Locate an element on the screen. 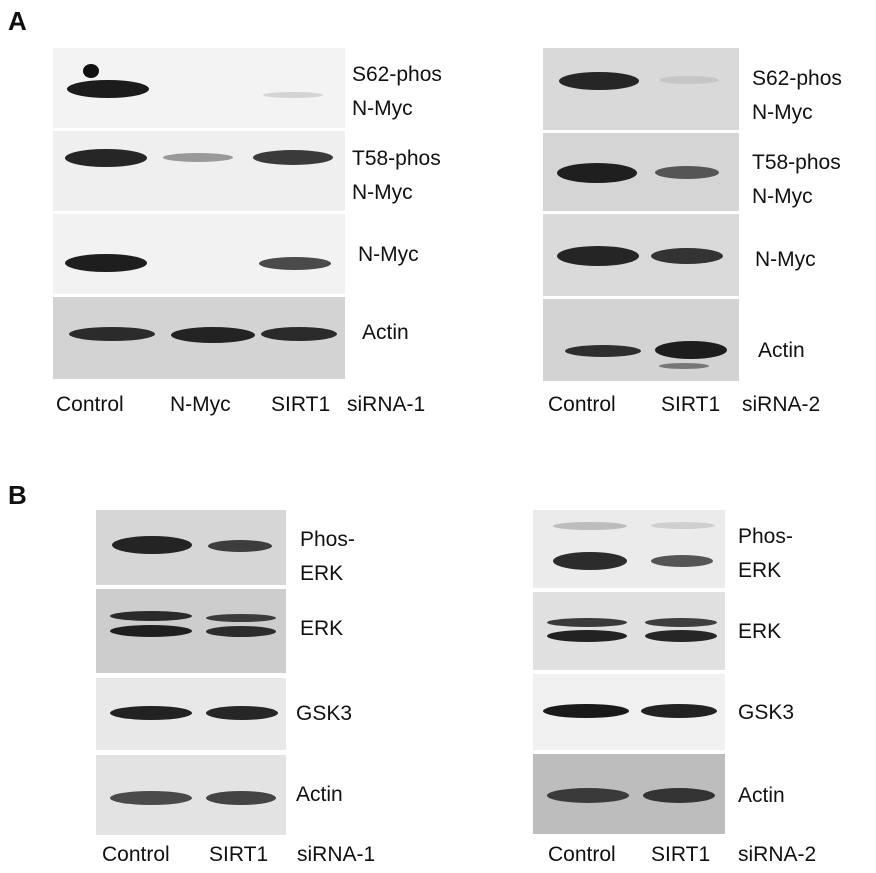 The image size is (876, 873). lane-label: N-Myc is located at coordinates (200, 404).